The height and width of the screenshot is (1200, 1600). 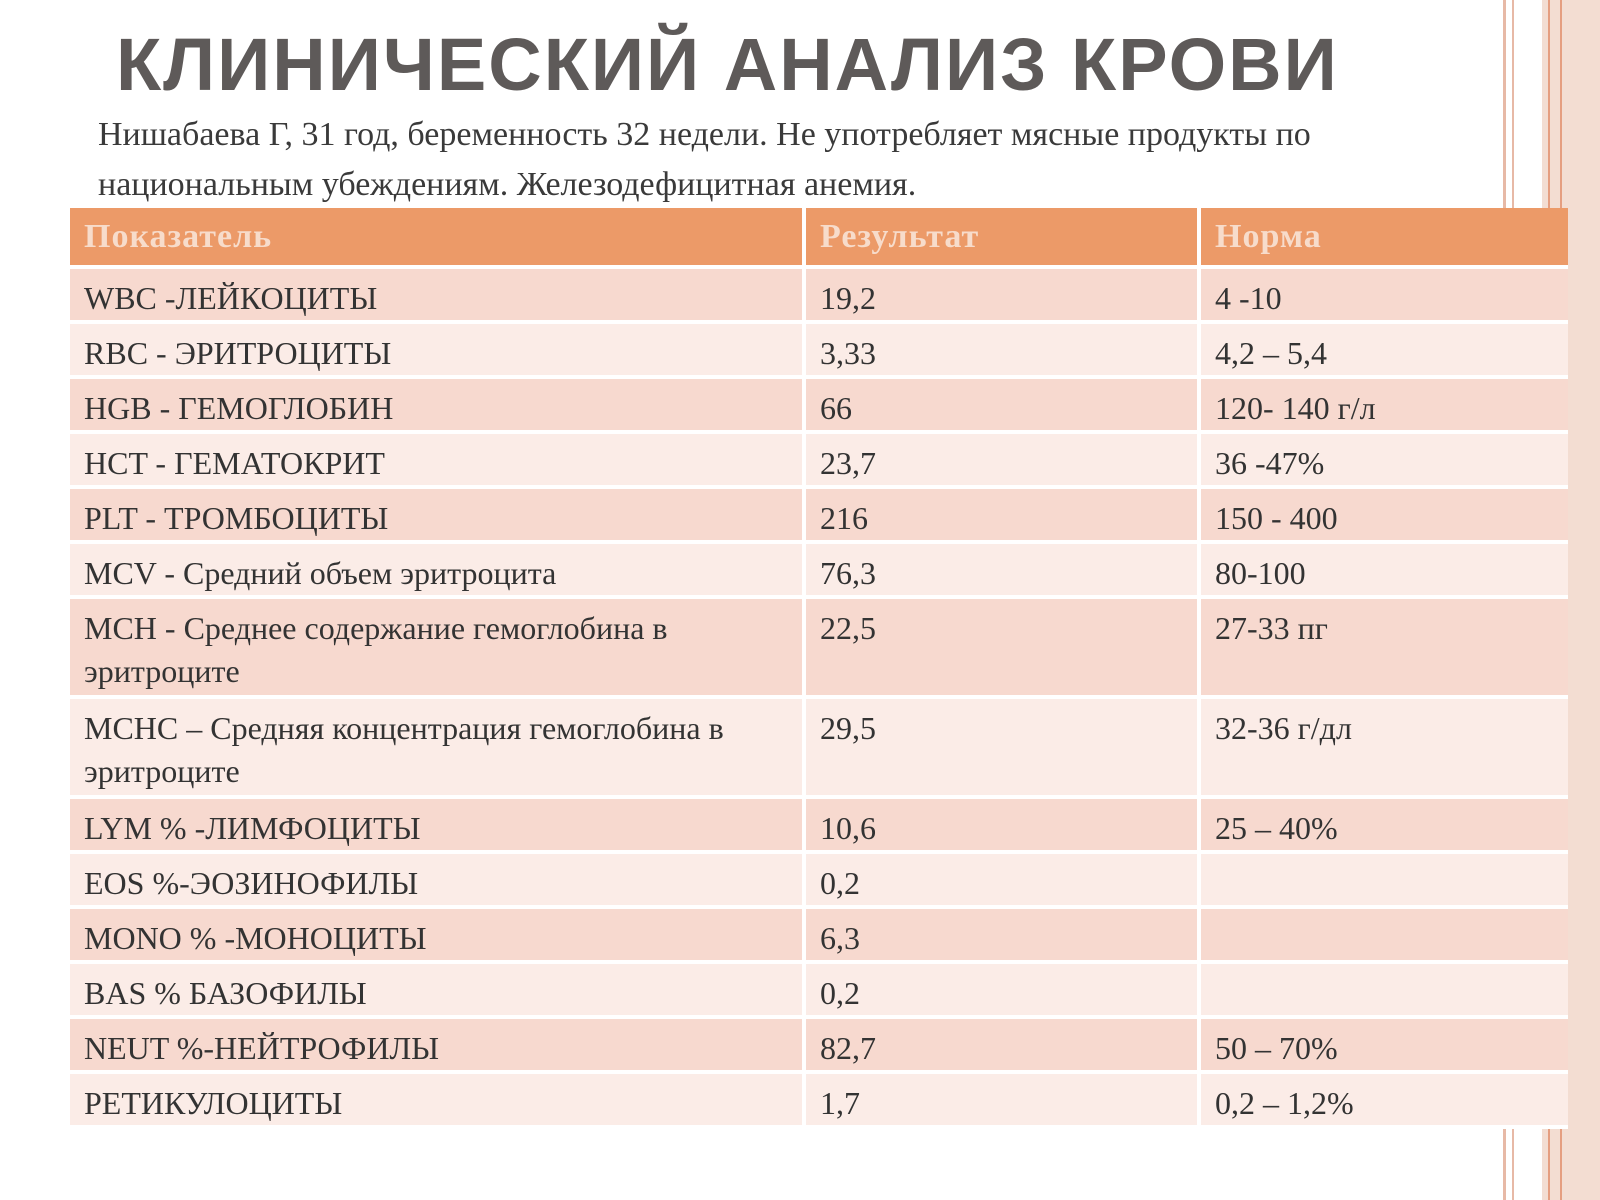 What do you see at coordinates (1383, 1045) in the screenshot?
I see `norm-cell: 50 – 70%` at bounding box center [1383, 1045].